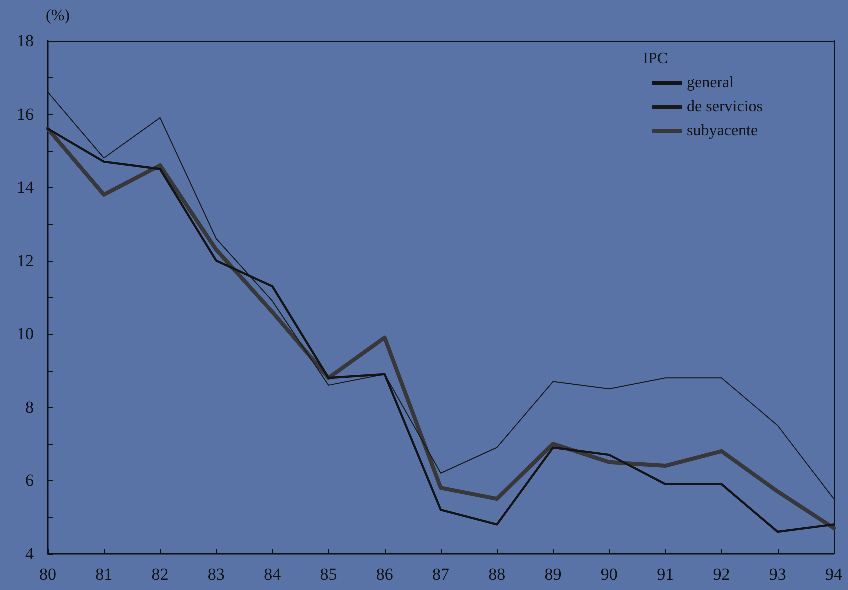  Describe the element at coordinates (721, 574) in the screenshot. I see `x-tick-label: 92` at that location.